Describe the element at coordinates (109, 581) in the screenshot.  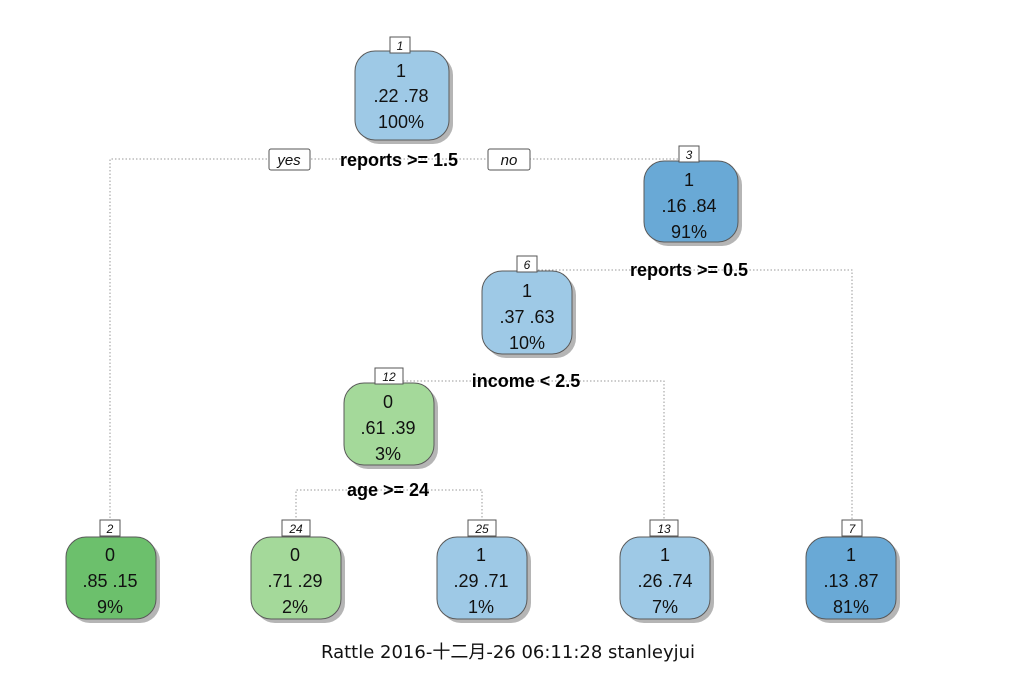
I see `node-probs: .85 .15` at that location.